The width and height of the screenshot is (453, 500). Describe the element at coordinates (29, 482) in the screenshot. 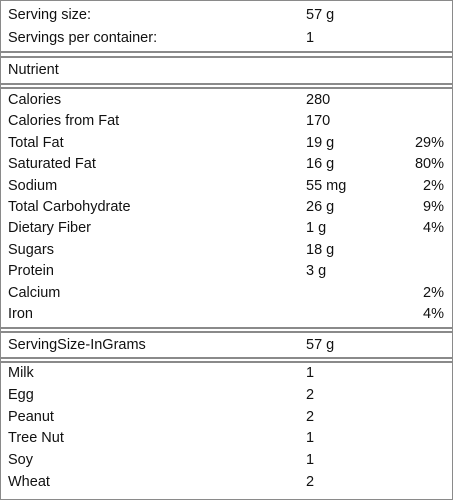

I see `row-label: Wheat` at that location.